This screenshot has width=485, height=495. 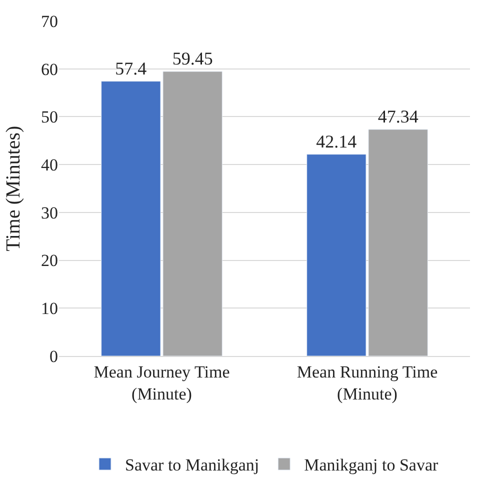 What do you see at coordinates (49, 117) in the screenshot?
I see `y-tick-label: 50` at bounding box center [49, 117].